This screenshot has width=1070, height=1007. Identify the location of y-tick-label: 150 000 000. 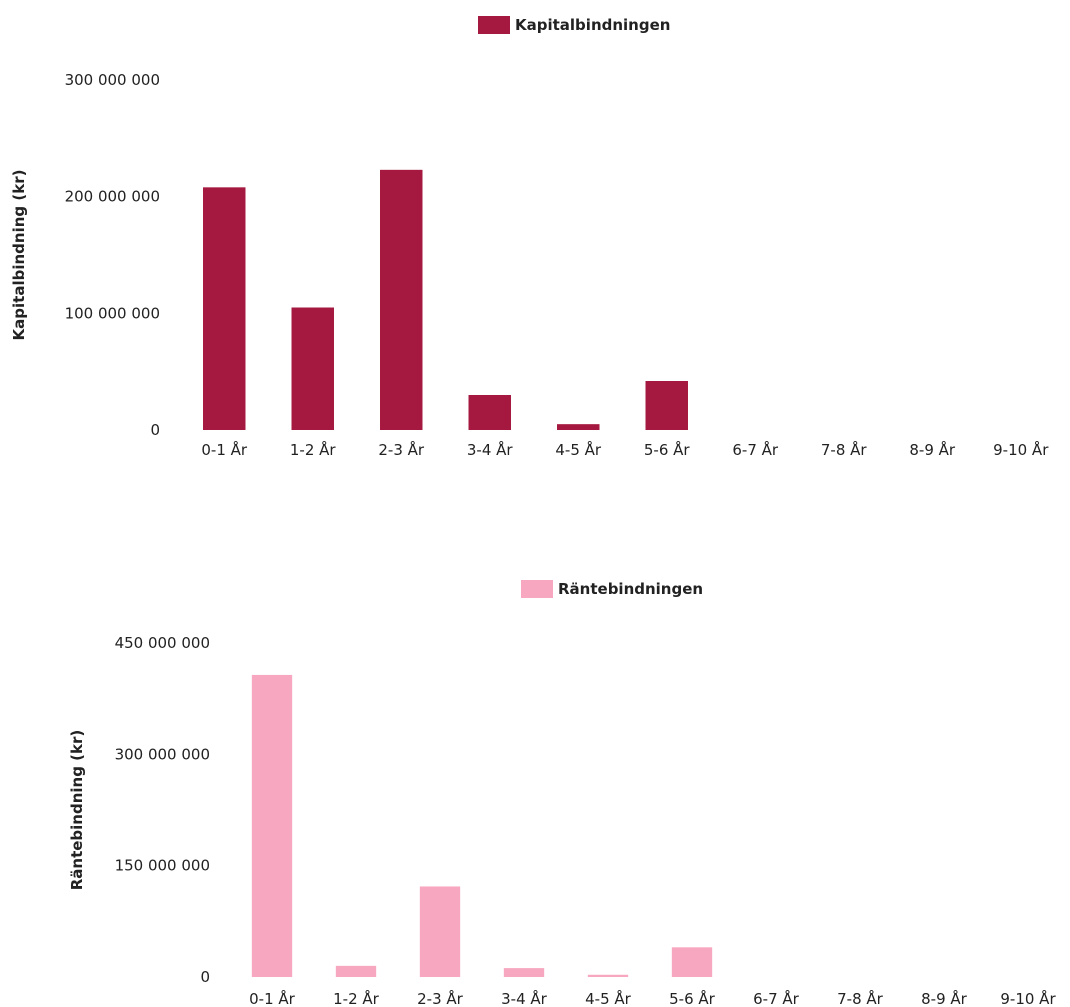
(162, 866).